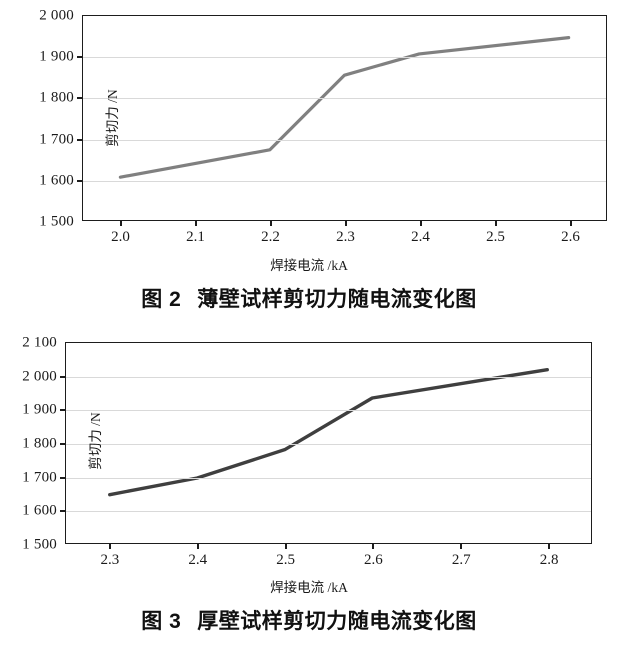 This screenshot has width=618, height=651. What do you see at coordinates (161, 621) in the screenshot?
I see `figure-caption-number-2: 图 3` at bounding box center [161, 621].